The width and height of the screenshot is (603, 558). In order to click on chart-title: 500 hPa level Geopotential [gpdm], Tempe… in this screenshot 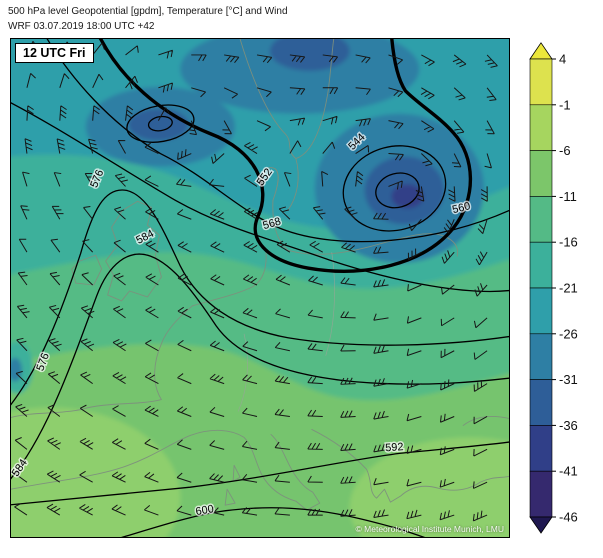, I will do `click(148, 11)`.